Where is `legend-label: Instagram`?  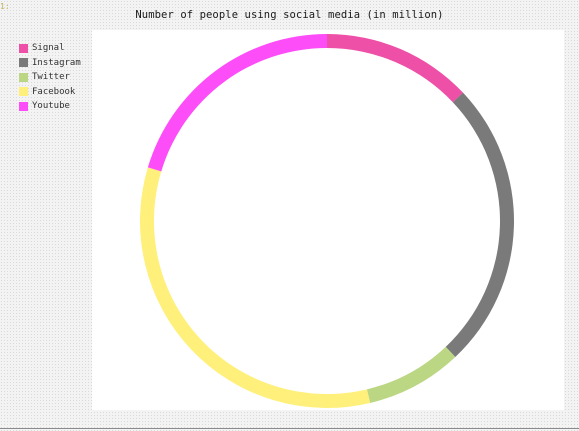 legend-label: Instagram is located at coordinates (56, 62).